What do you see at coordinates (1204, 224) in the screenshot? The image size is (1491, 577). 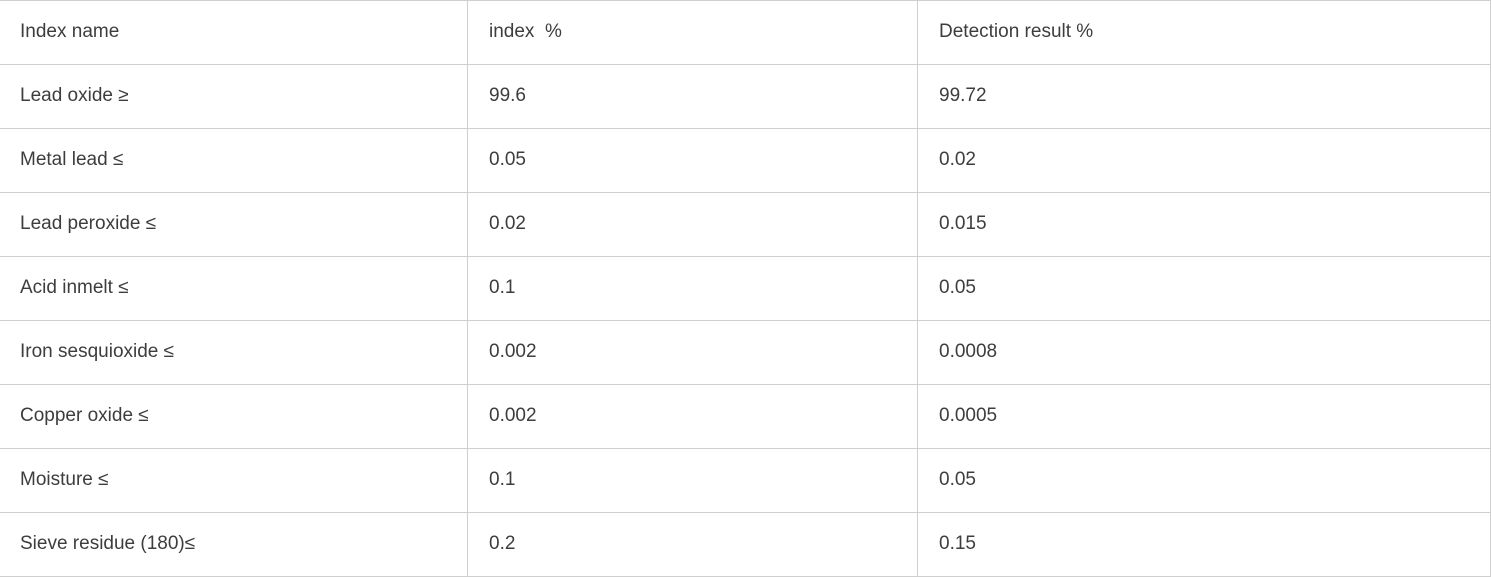 I see `cell-detection-result: 0.015` at bounding box center [1204, 224].